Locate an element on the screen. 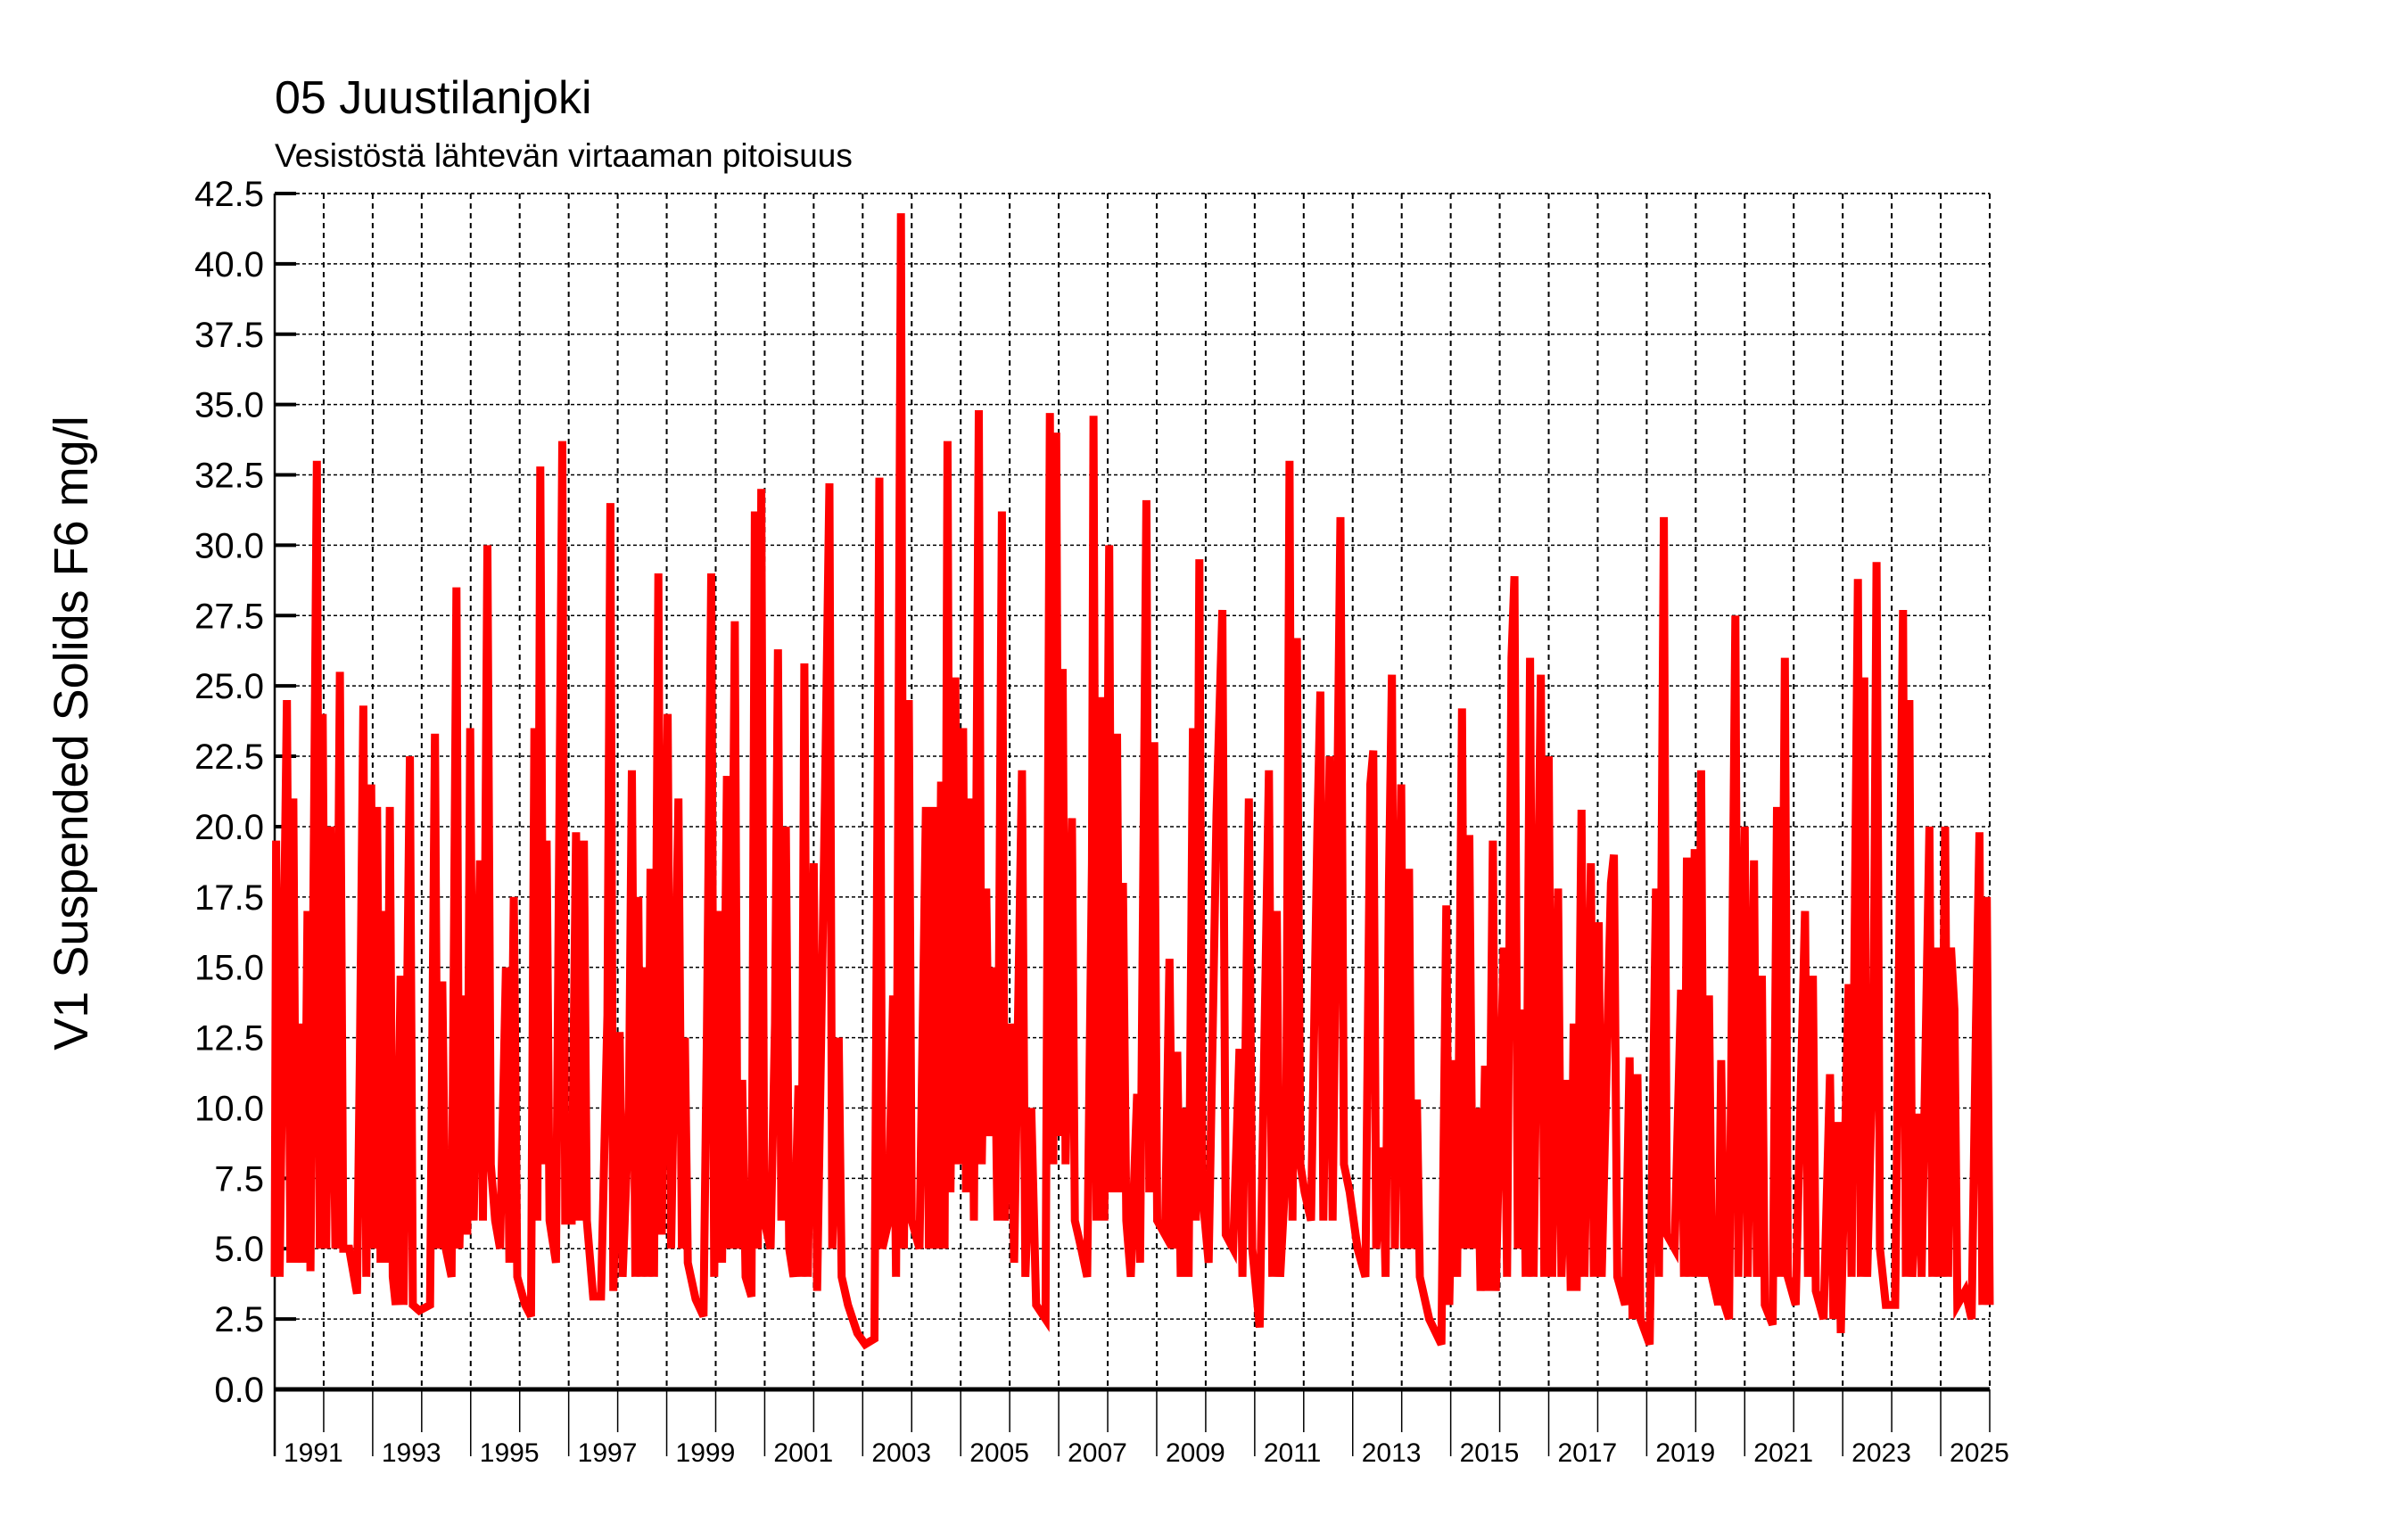  x-tick-label: 2023 is located at coordinates (1881, 1453).